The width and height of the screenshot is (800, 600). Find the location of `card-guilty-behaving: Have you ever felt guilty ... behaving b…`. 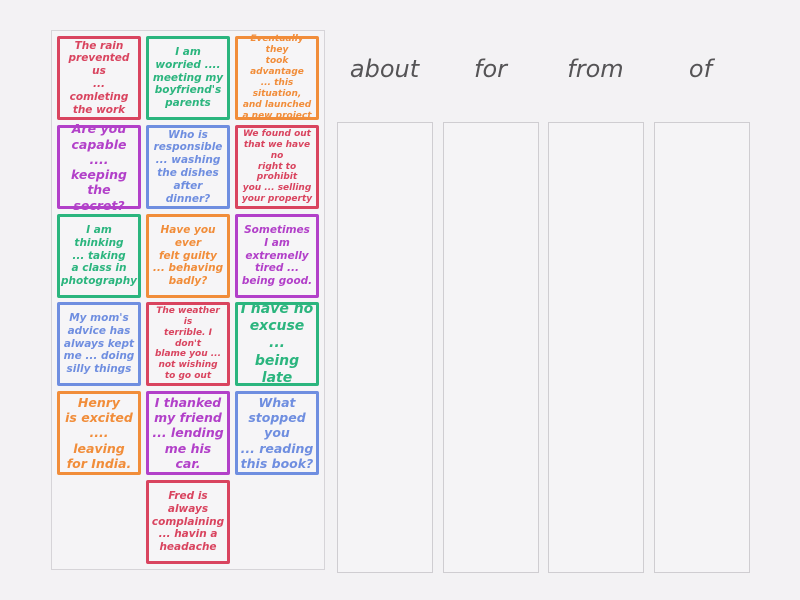

card-guilty-behaving: Have you ever felt guilty ... behaving b… is located at coordinates (188, 256).